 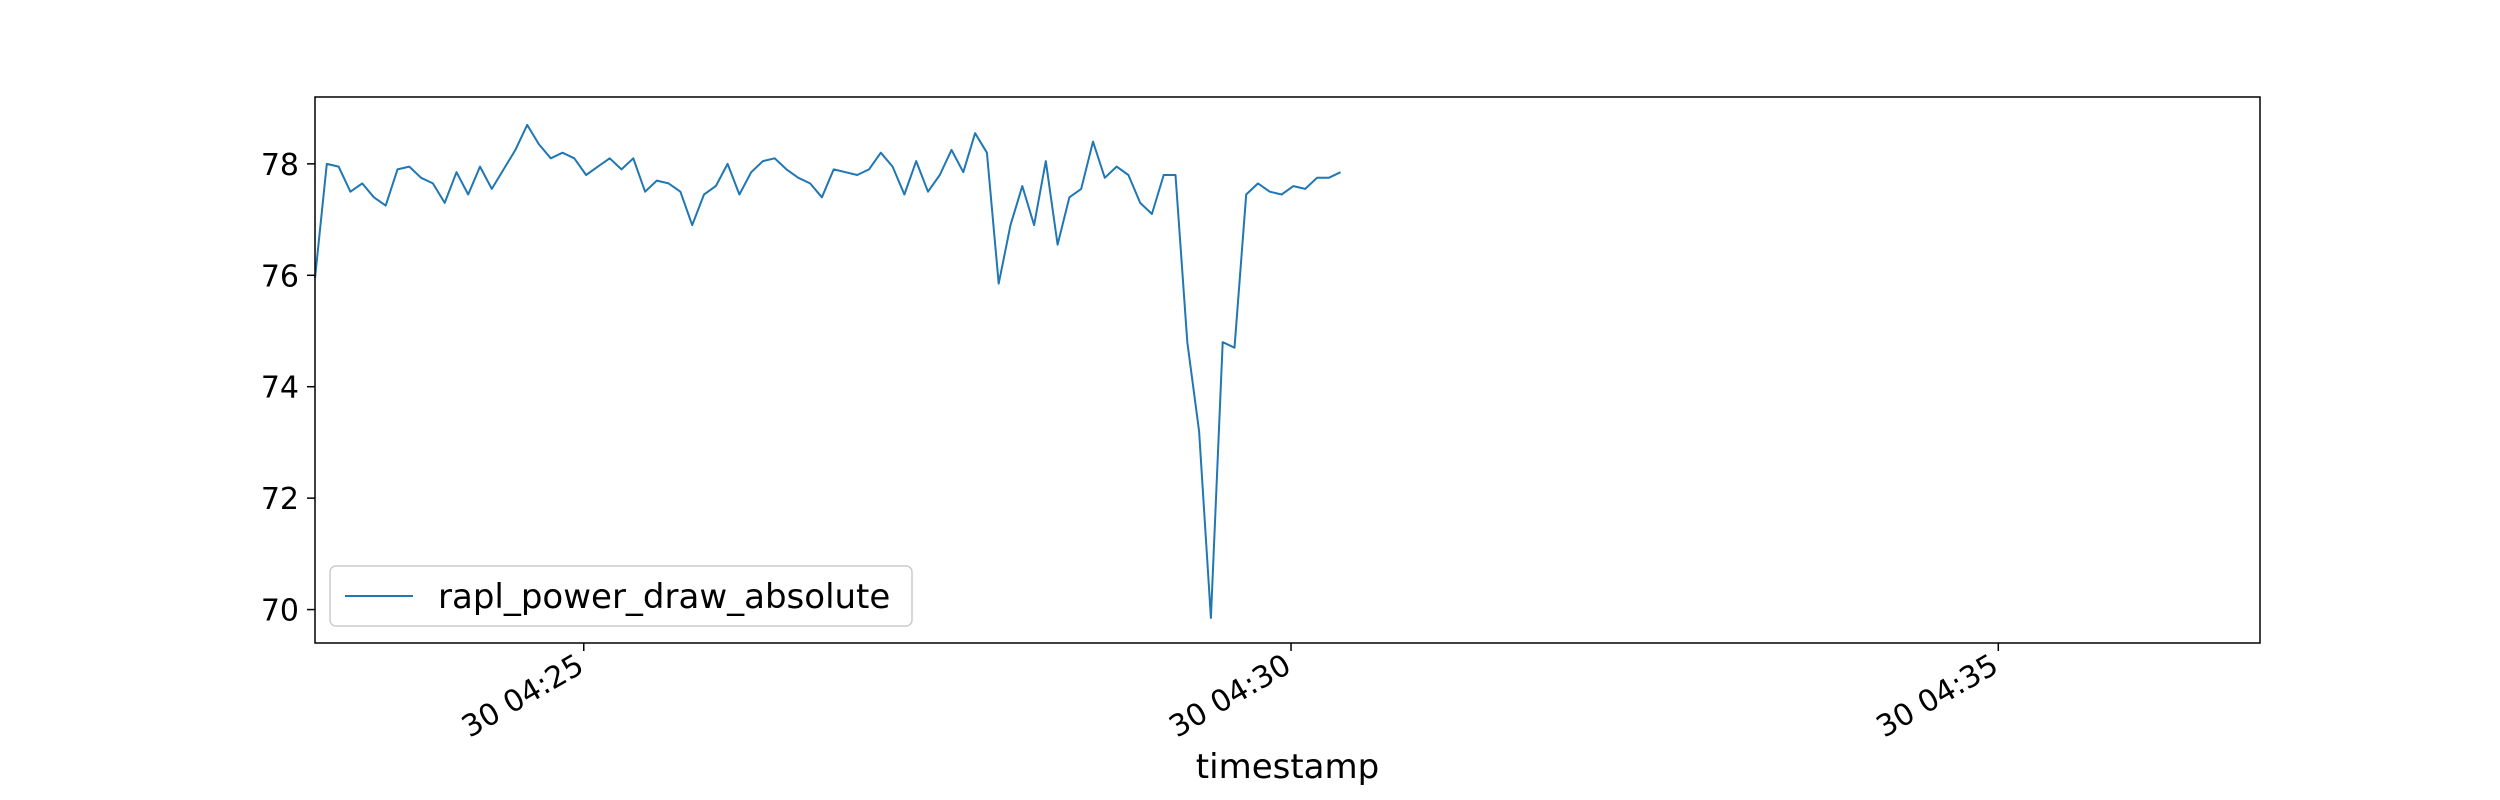 What do you see at coordinates (1938, 696) in the screenshot?
I see `x-tick-label: 30 04:35` at bounding box center [1938, 696].